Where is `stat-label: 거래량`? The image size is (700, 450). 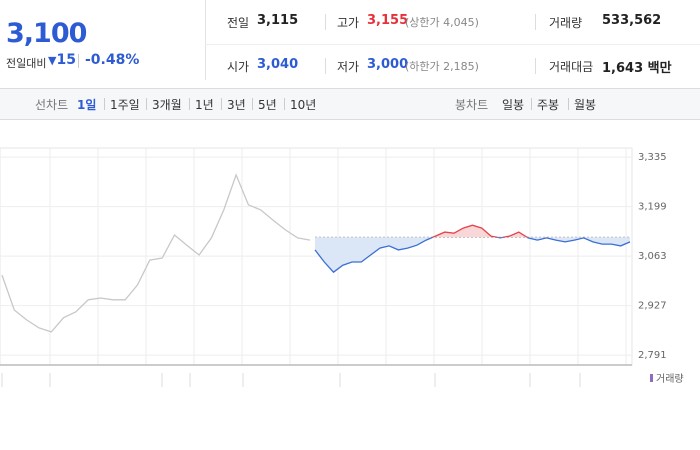
stat-label: 거래량 is located at coordinates (566, 23).